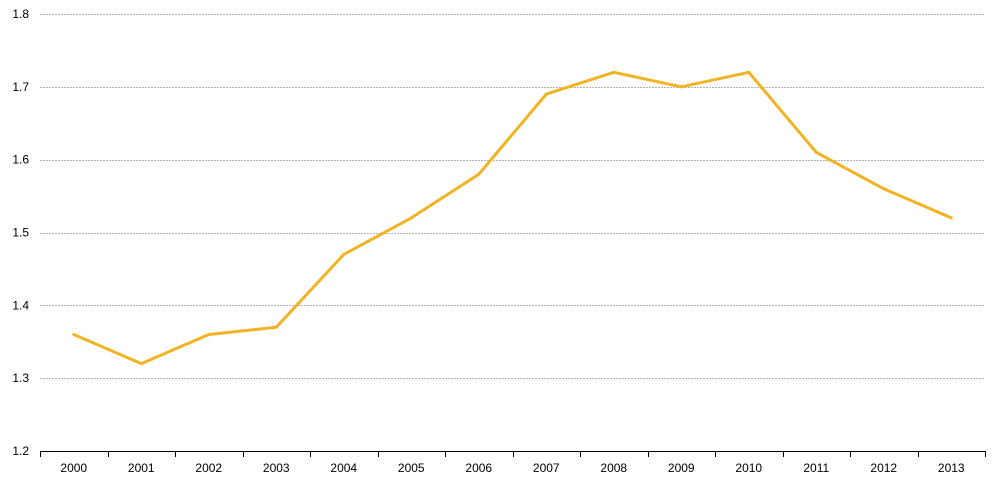 This screenshot has width=1001, height=489. I want to click on x-tick-label: 2011, so click(816, 468).